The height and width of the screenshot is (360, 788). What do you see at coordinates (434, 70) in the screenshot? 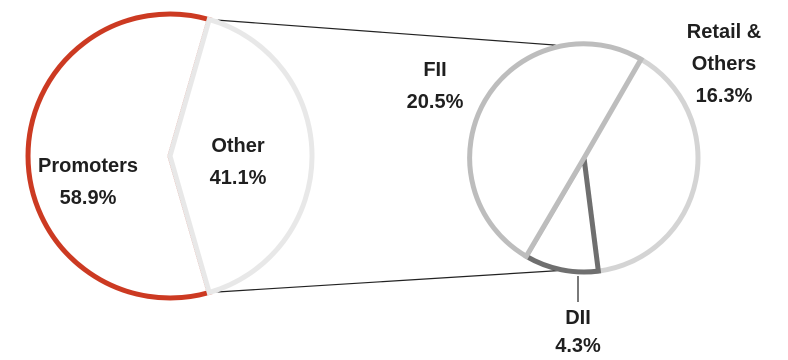
I see `slice-label-fii: FII` at bounding box center [434, 70].